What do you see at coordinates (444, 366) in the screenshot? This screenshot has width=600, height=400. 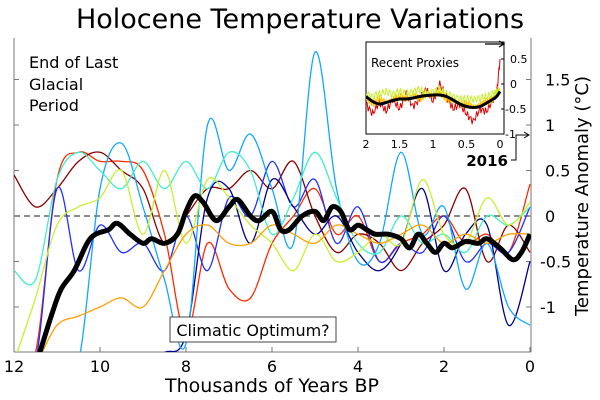 I see `x-tick-label: 2` at bounding box center [444, 366].